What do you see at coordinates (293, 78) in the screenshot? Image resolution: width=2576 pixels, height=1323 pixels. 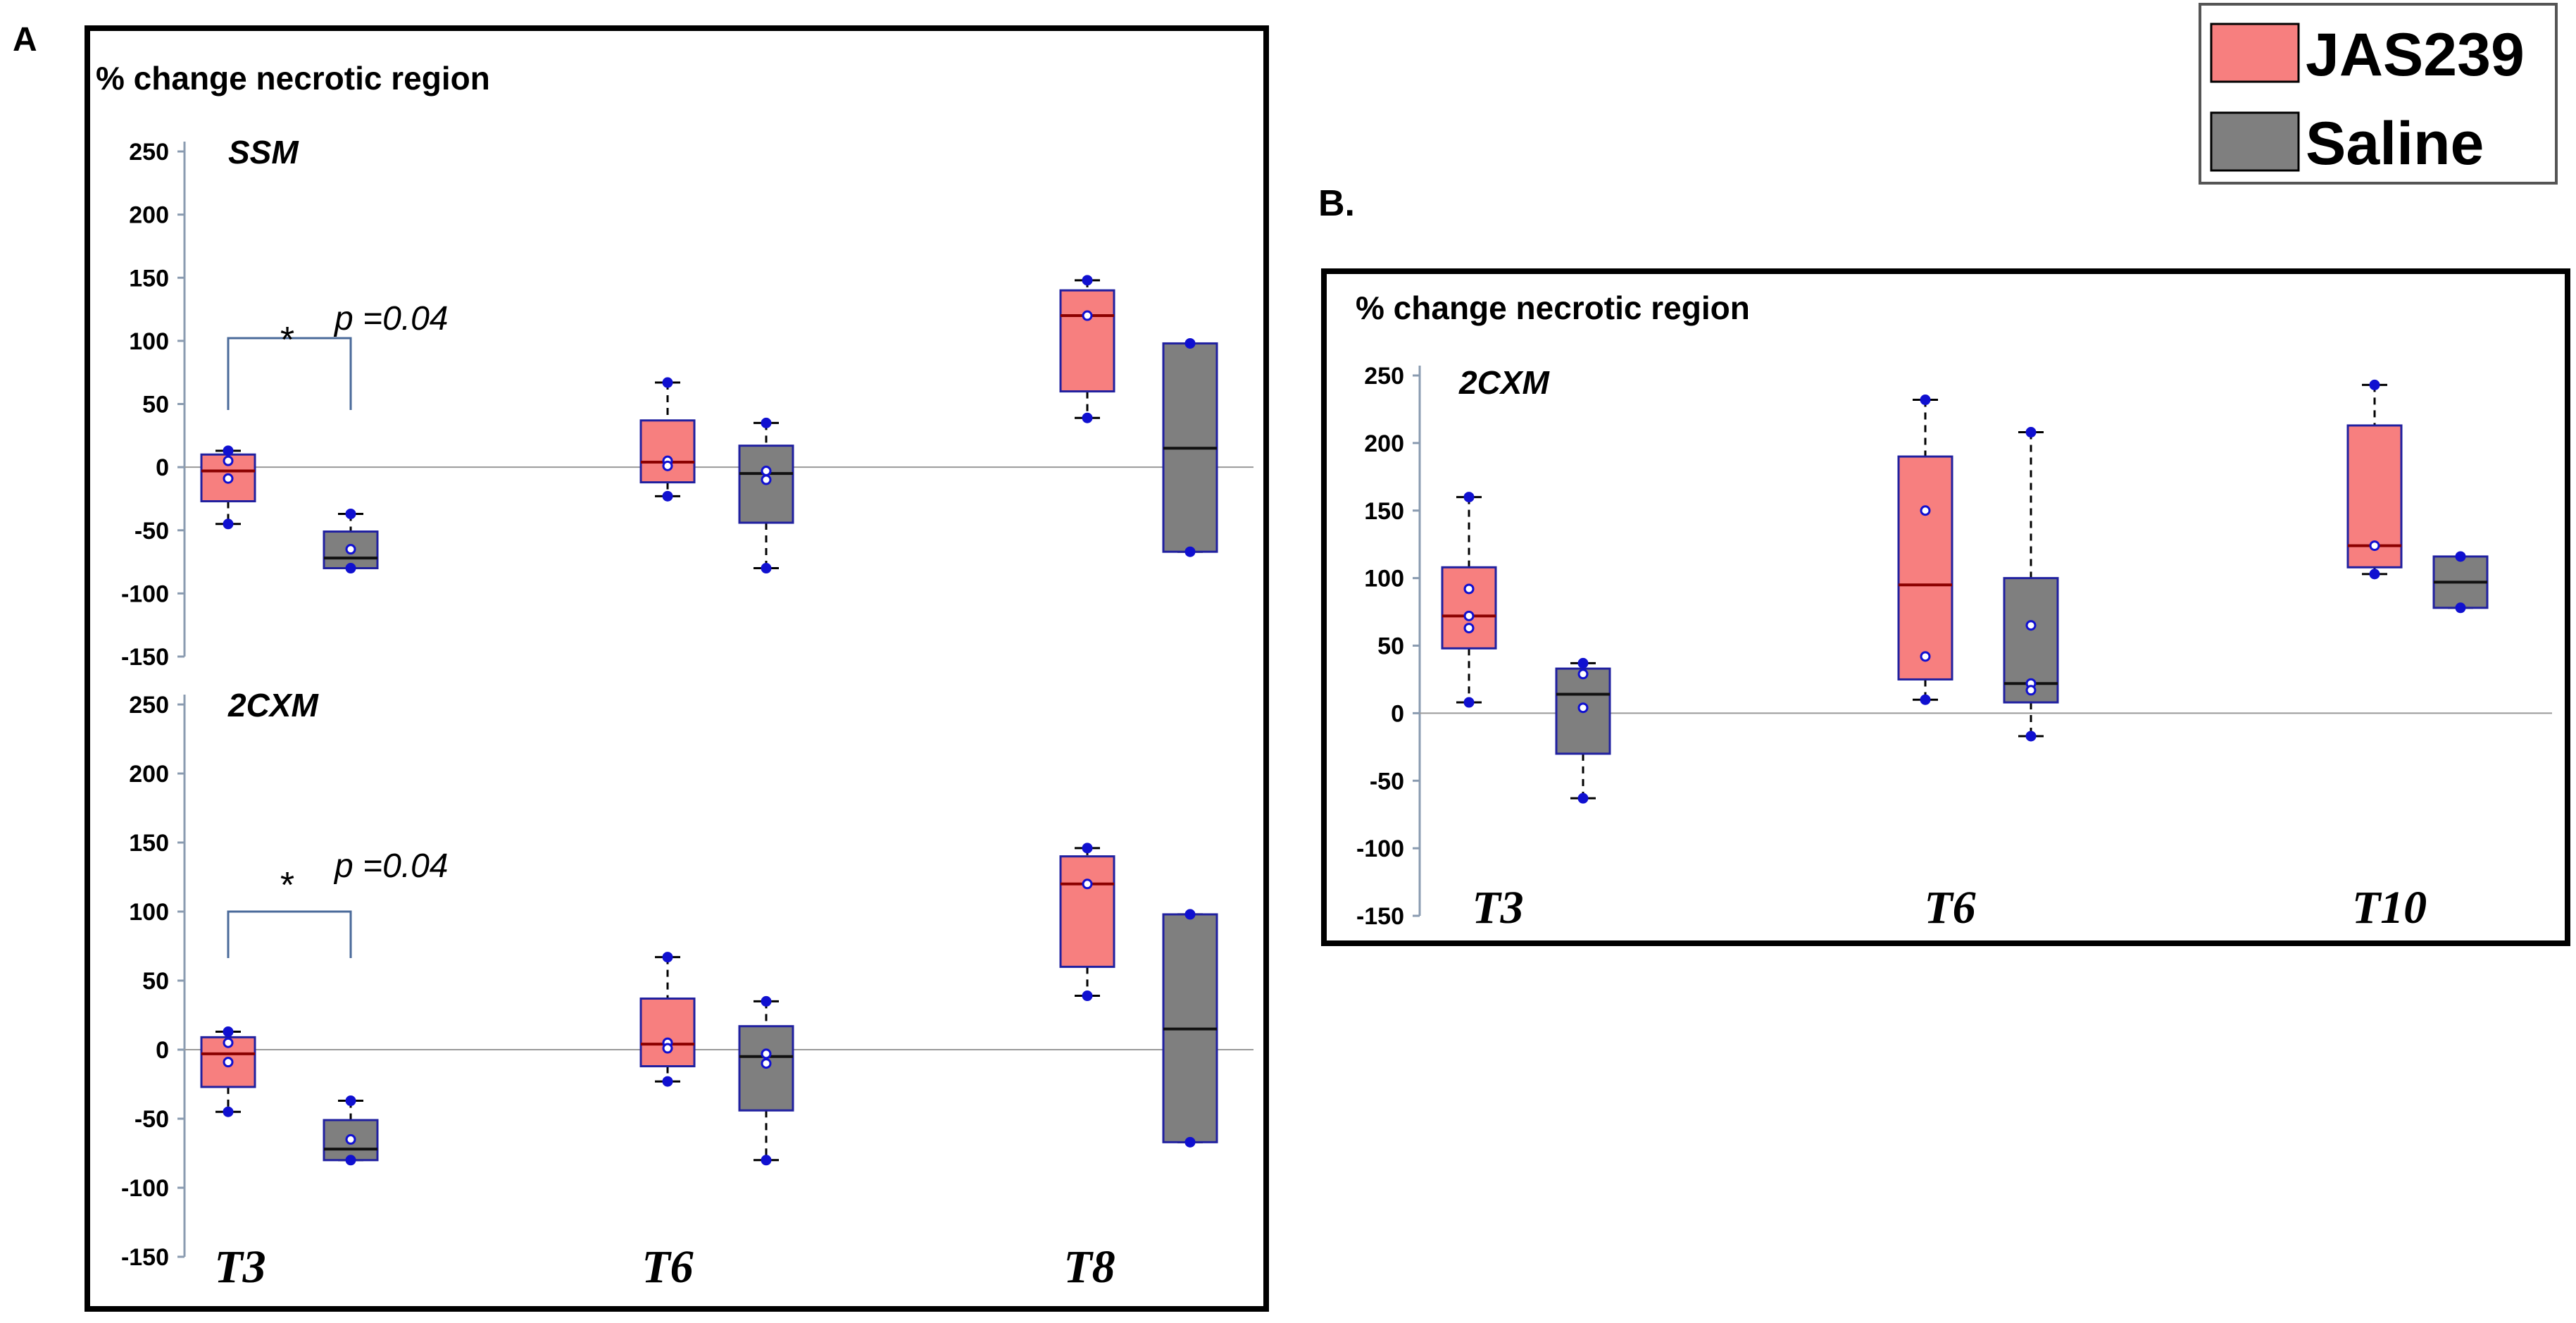 I see `panel-a-ylabel: % change necrotic region` at bounding box center [293, 78].